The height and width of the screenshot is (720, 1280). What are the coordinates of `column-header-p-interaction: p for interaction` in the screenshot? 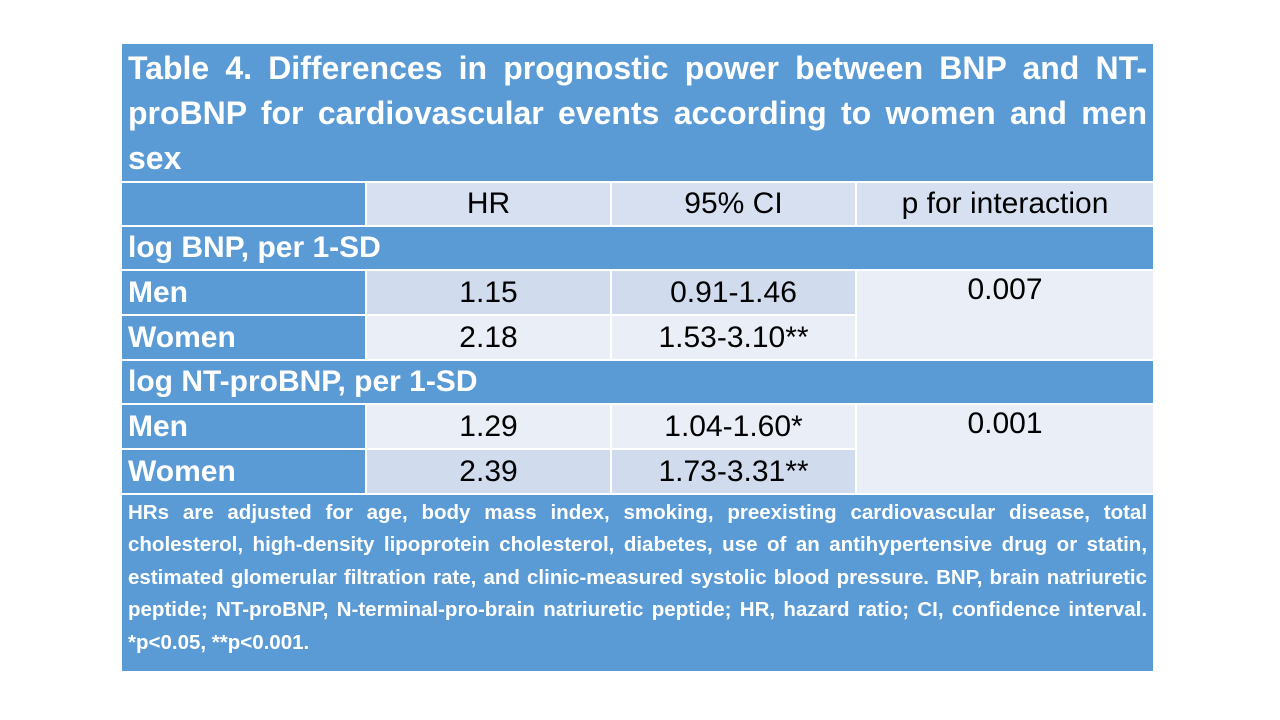 It's located at (1005, 204).